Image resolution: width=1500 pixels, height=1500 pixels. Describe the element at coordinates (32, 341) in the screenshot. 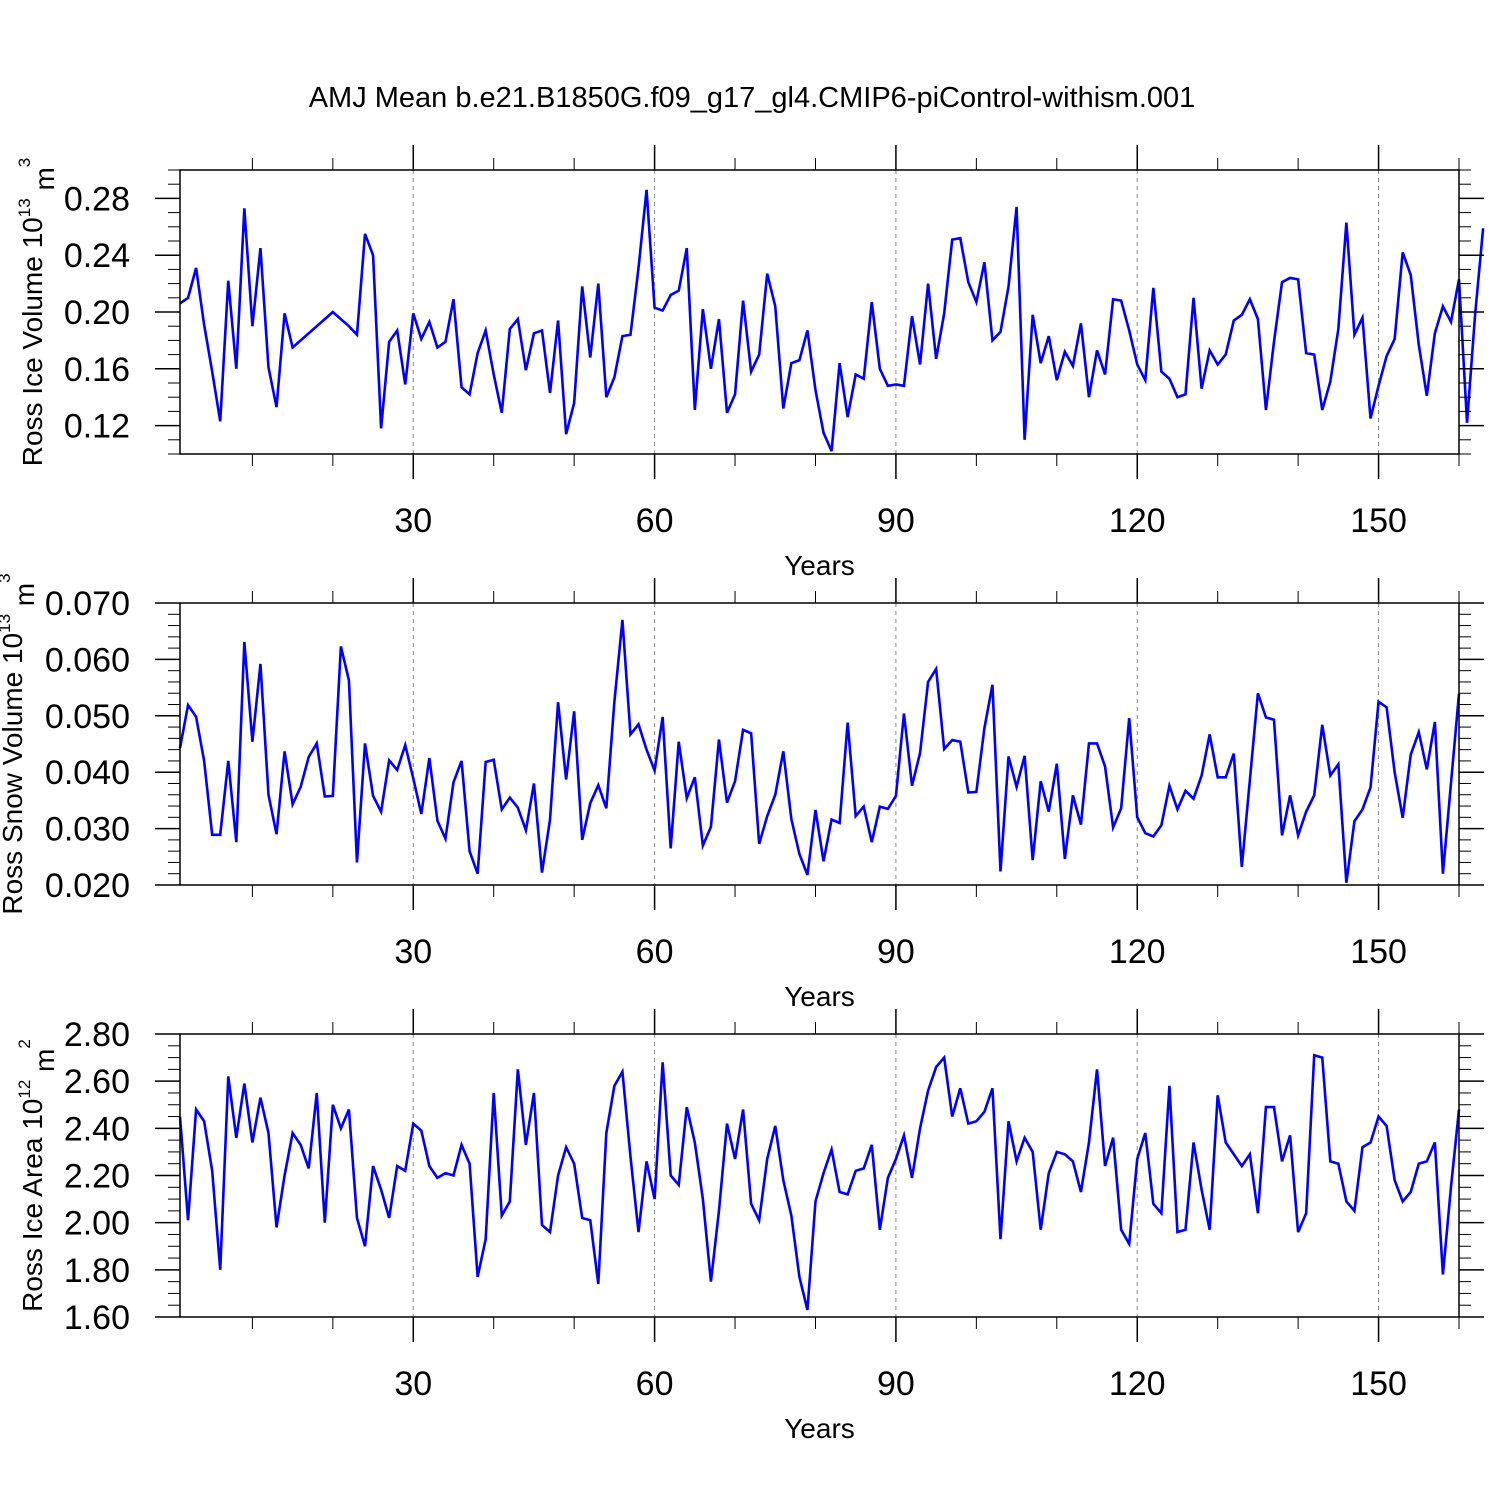

I see `y-axis-label-base: Ross Ice Volume 10` at that location.